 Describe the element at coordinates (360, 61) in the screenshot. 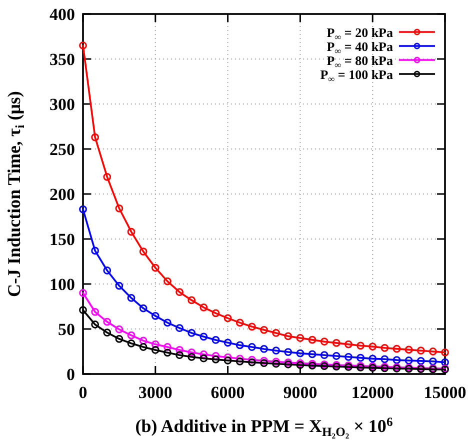

I see `legend-label: P$_{∞}$ = 80 kPa` at that location.